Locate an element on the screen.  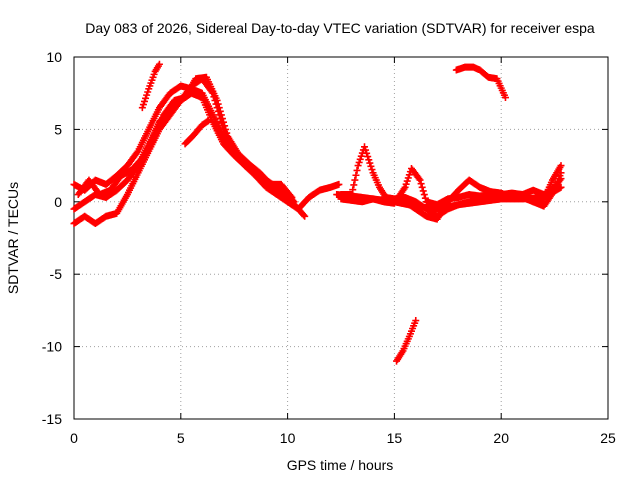
y-tick-label: 0 is located at coordinates (58, 202).